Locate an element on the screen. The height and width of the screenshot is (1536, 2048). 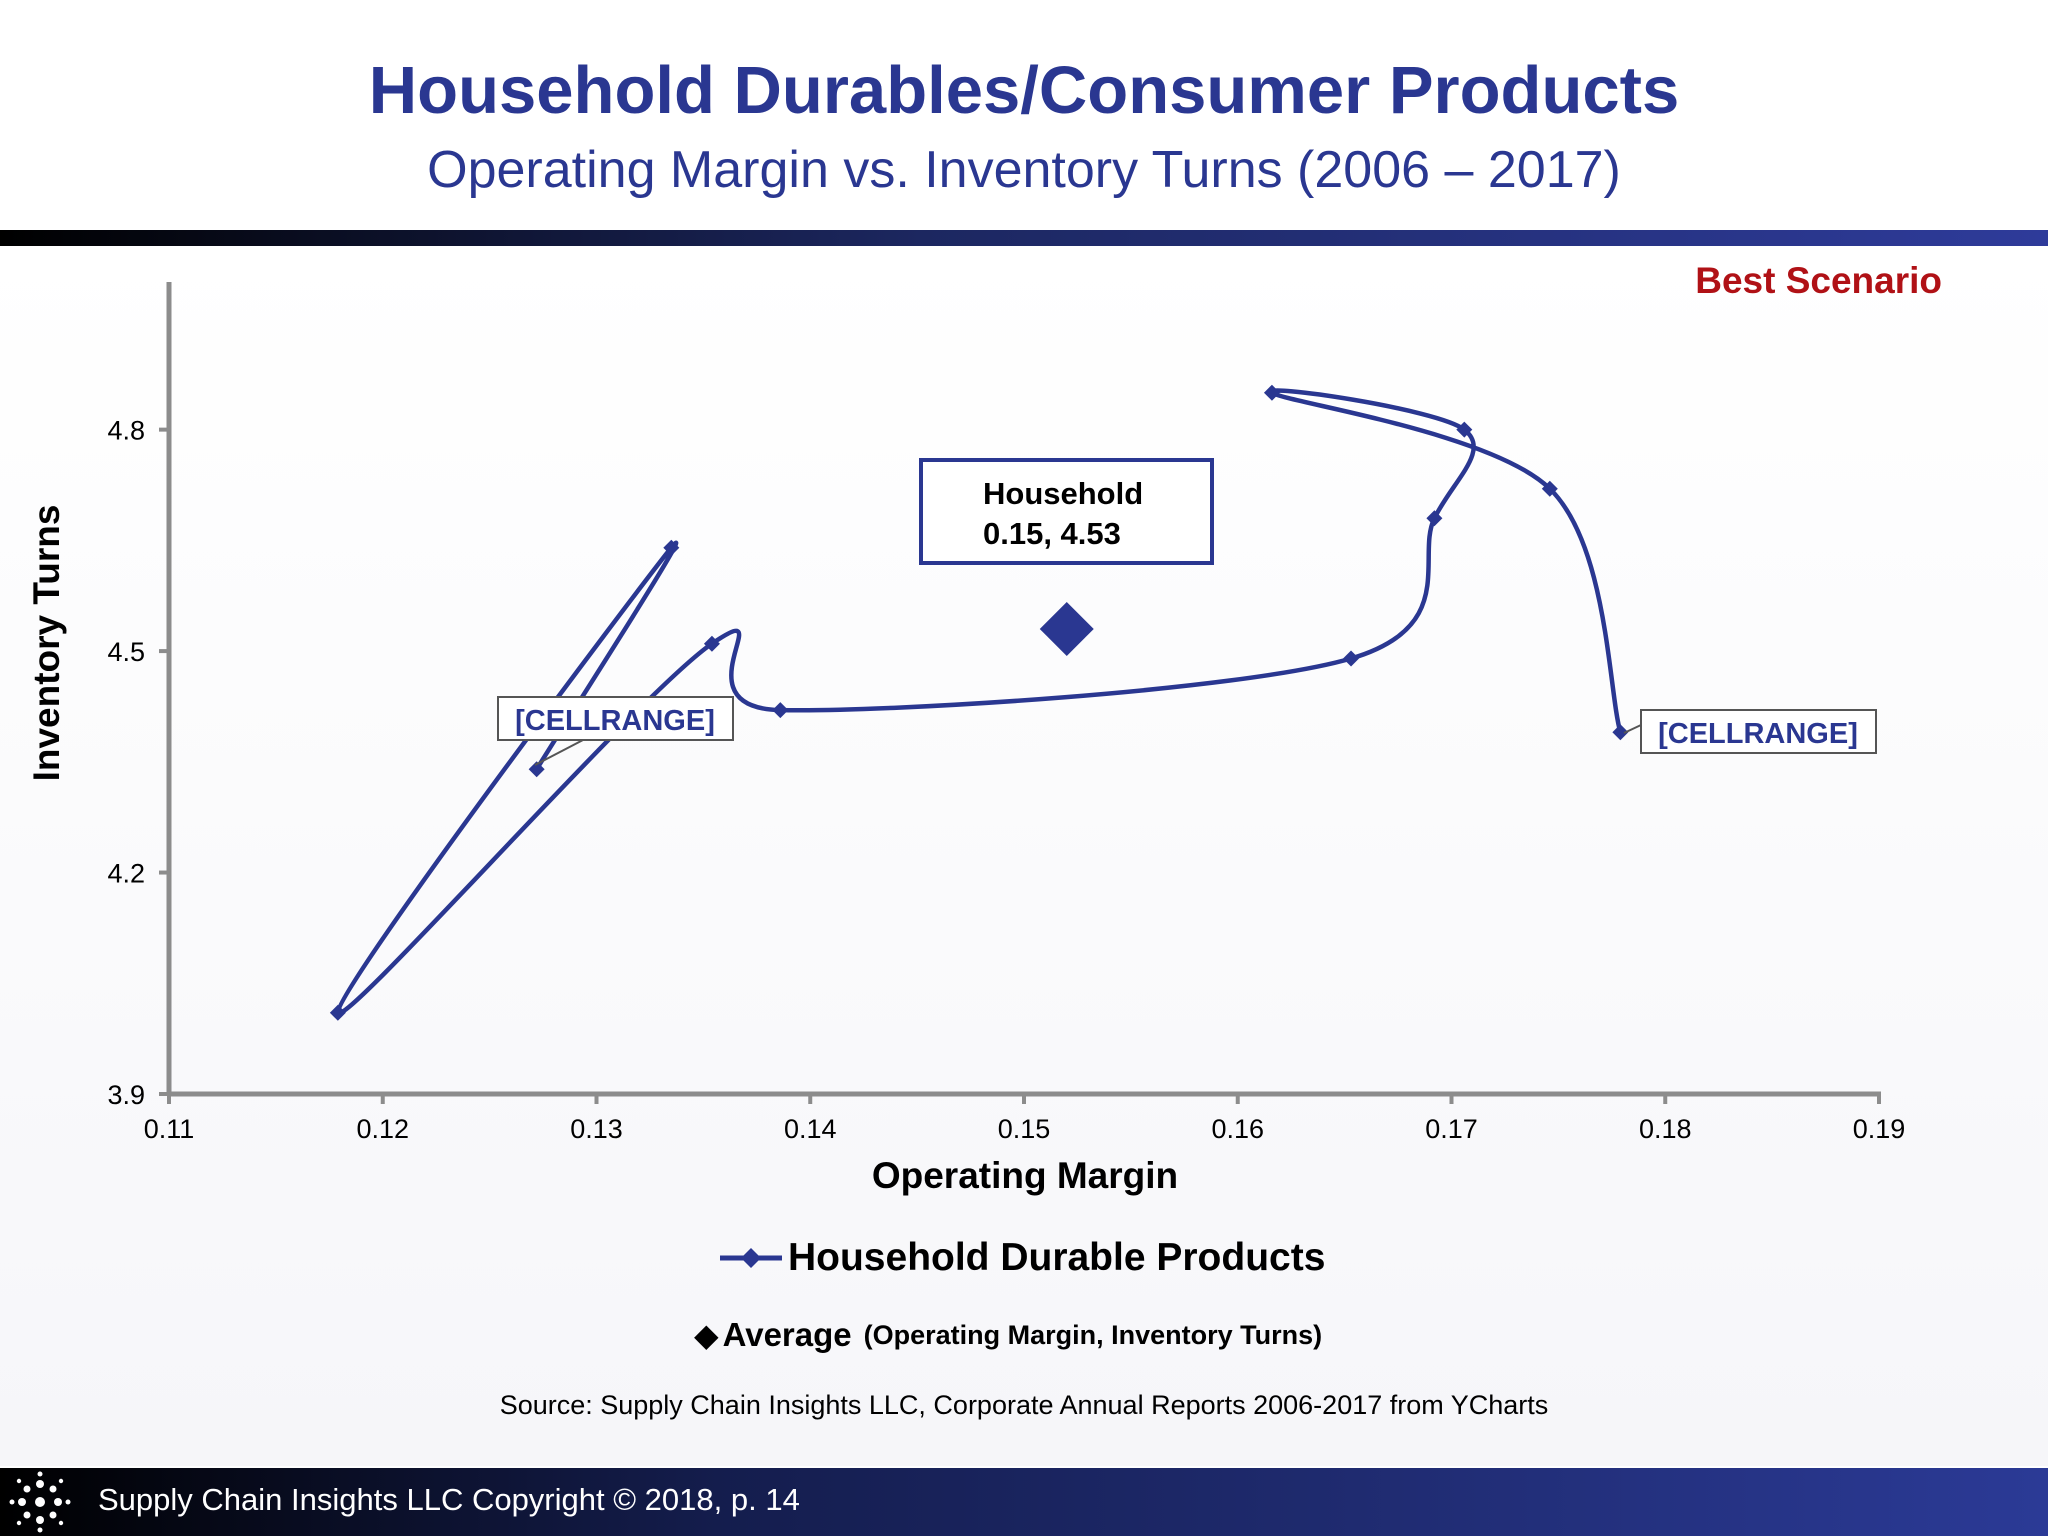
data-label-first-text: [CELLRANGE] is located at coordinates (615, 721).